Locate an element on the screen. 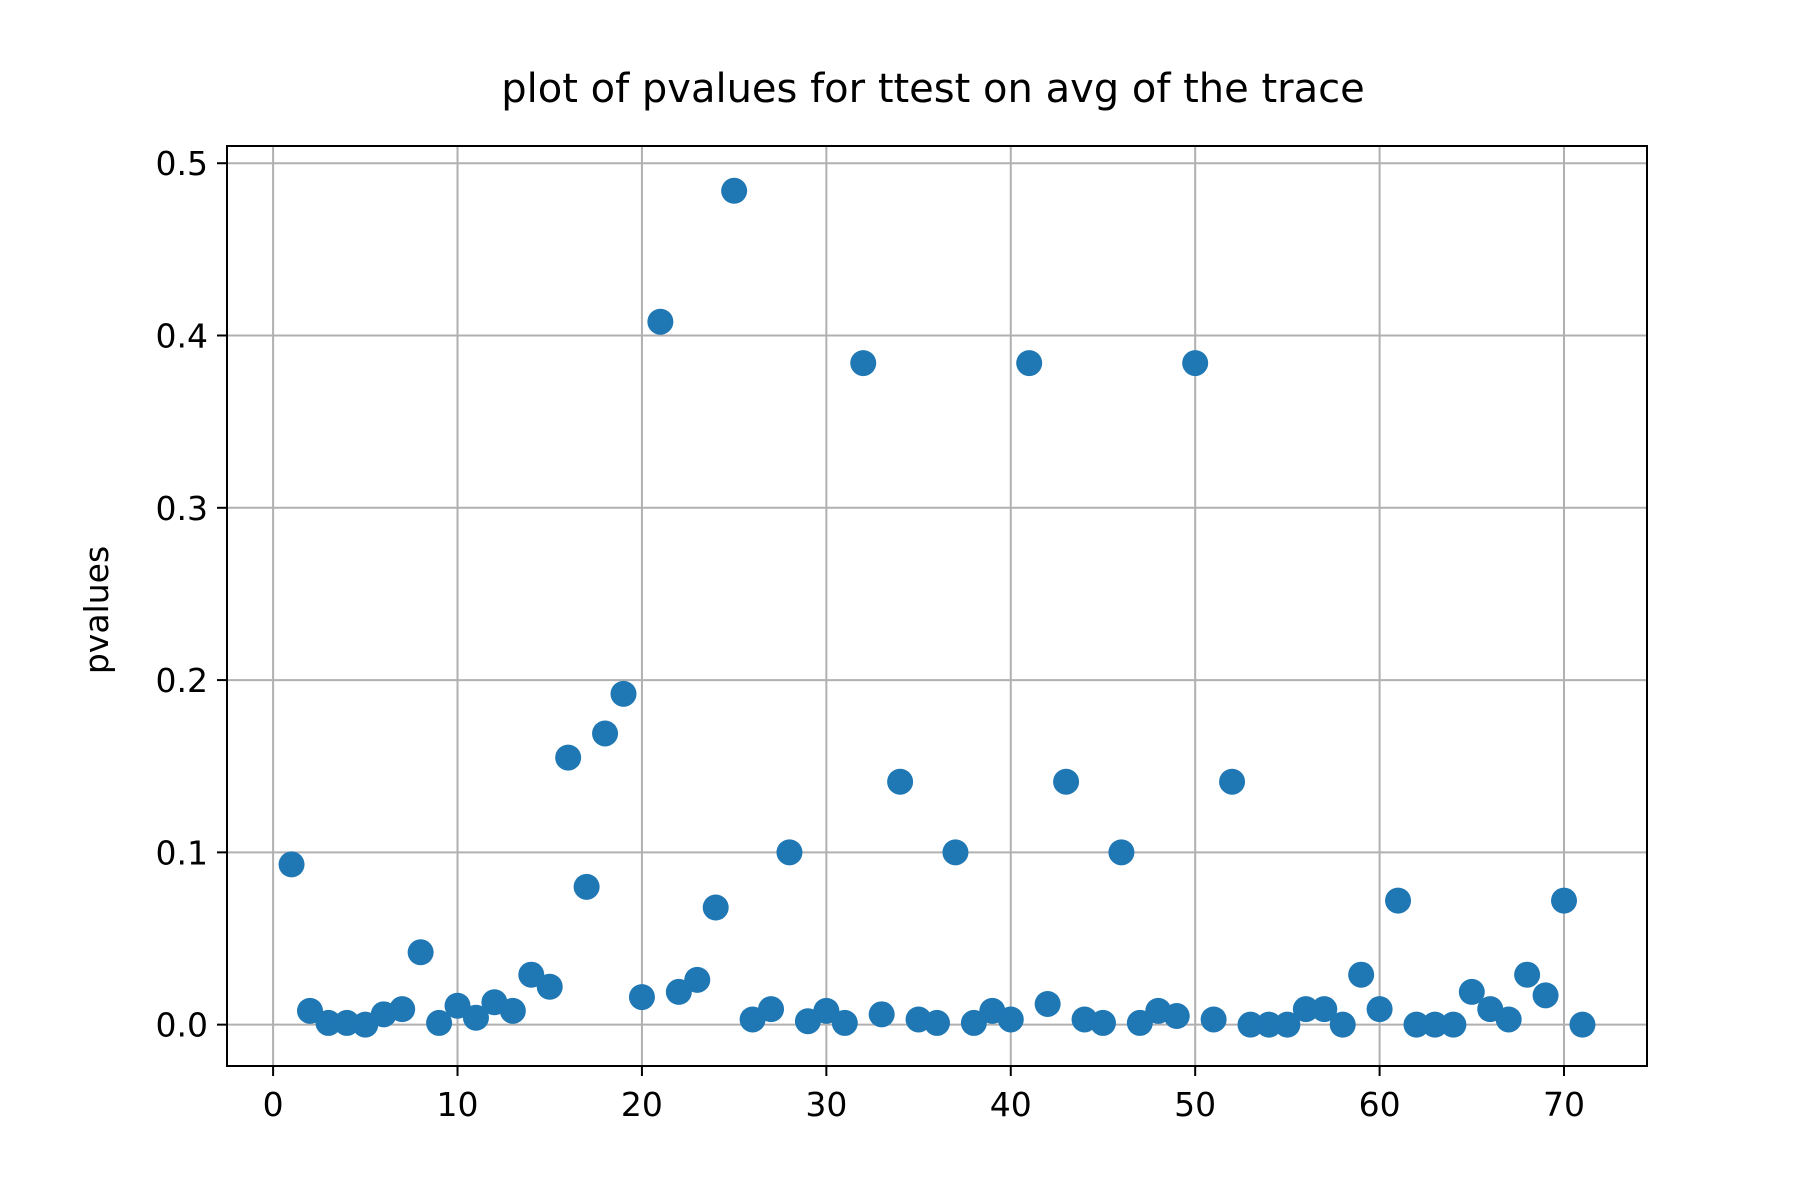  y-tick-label: 0.5 is located at coordinates (182, 163).